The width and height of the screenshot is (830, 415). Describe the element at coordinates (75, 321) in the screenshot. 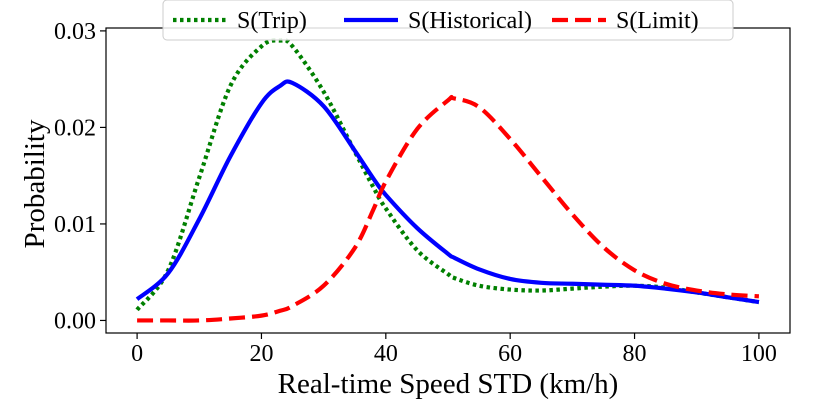

I see `y-tick-label: 0.00` at that location.